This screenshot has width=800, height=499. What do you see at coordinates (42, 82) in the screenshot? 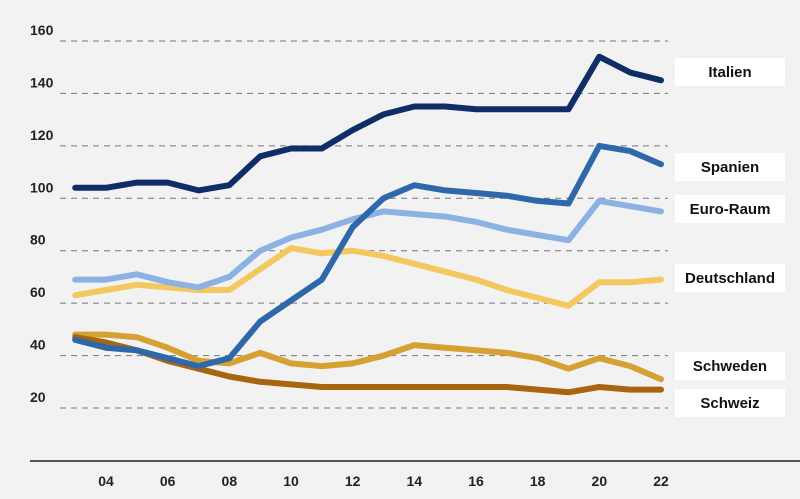
I see `y-tick-label: 140` at bounding box center [42, 82].